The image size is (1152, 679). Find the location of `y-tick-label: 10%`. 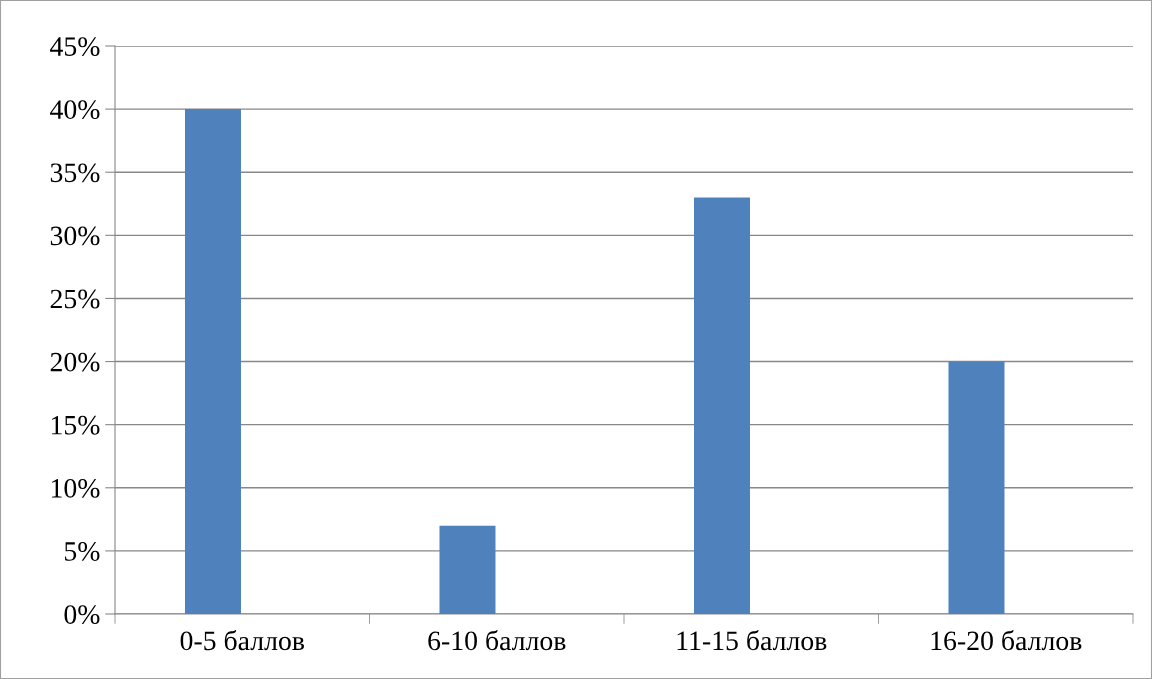

y-tick-label: 10% is located at coordinates (75, 488).